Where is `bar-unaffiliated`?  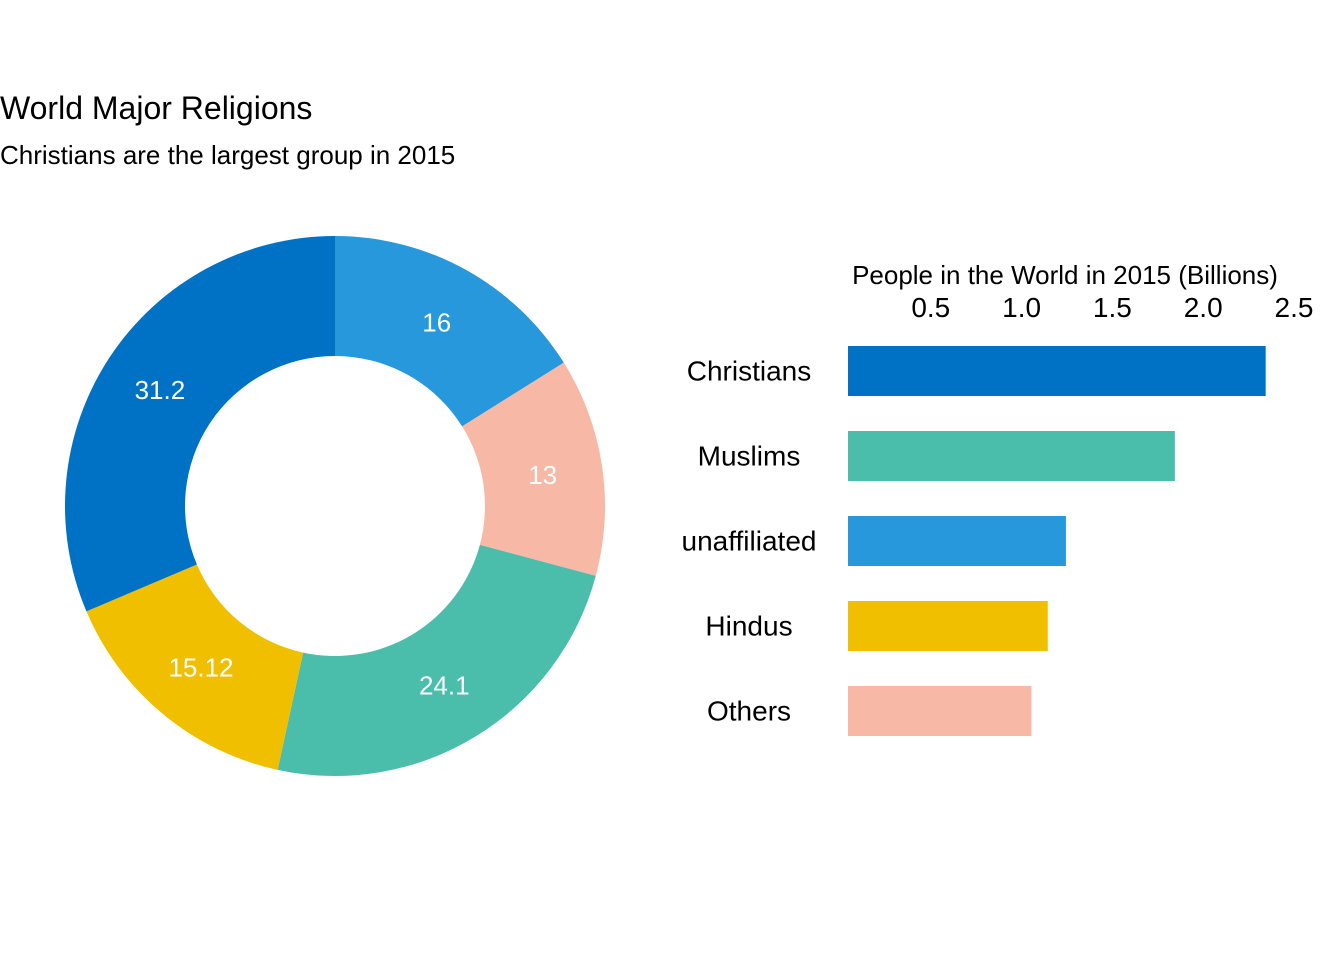
bar-unaffiliated is located at coordinates (957, 541).